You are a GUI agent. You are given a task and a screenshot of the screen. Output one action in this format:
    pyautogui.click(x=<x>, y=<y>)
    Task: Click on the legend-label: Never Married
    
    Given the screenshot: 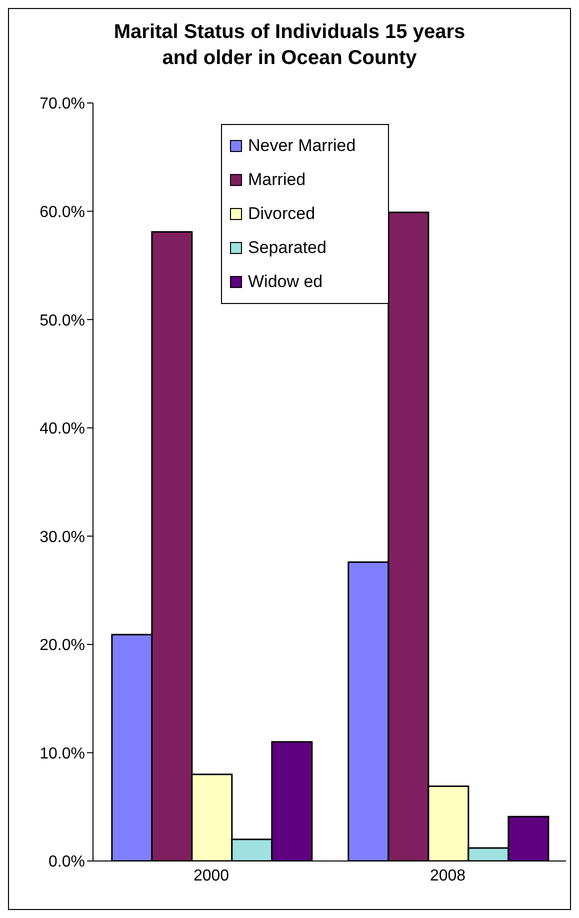 What is the action you would take?
    pyautogui.click(x=302, y=146)
    